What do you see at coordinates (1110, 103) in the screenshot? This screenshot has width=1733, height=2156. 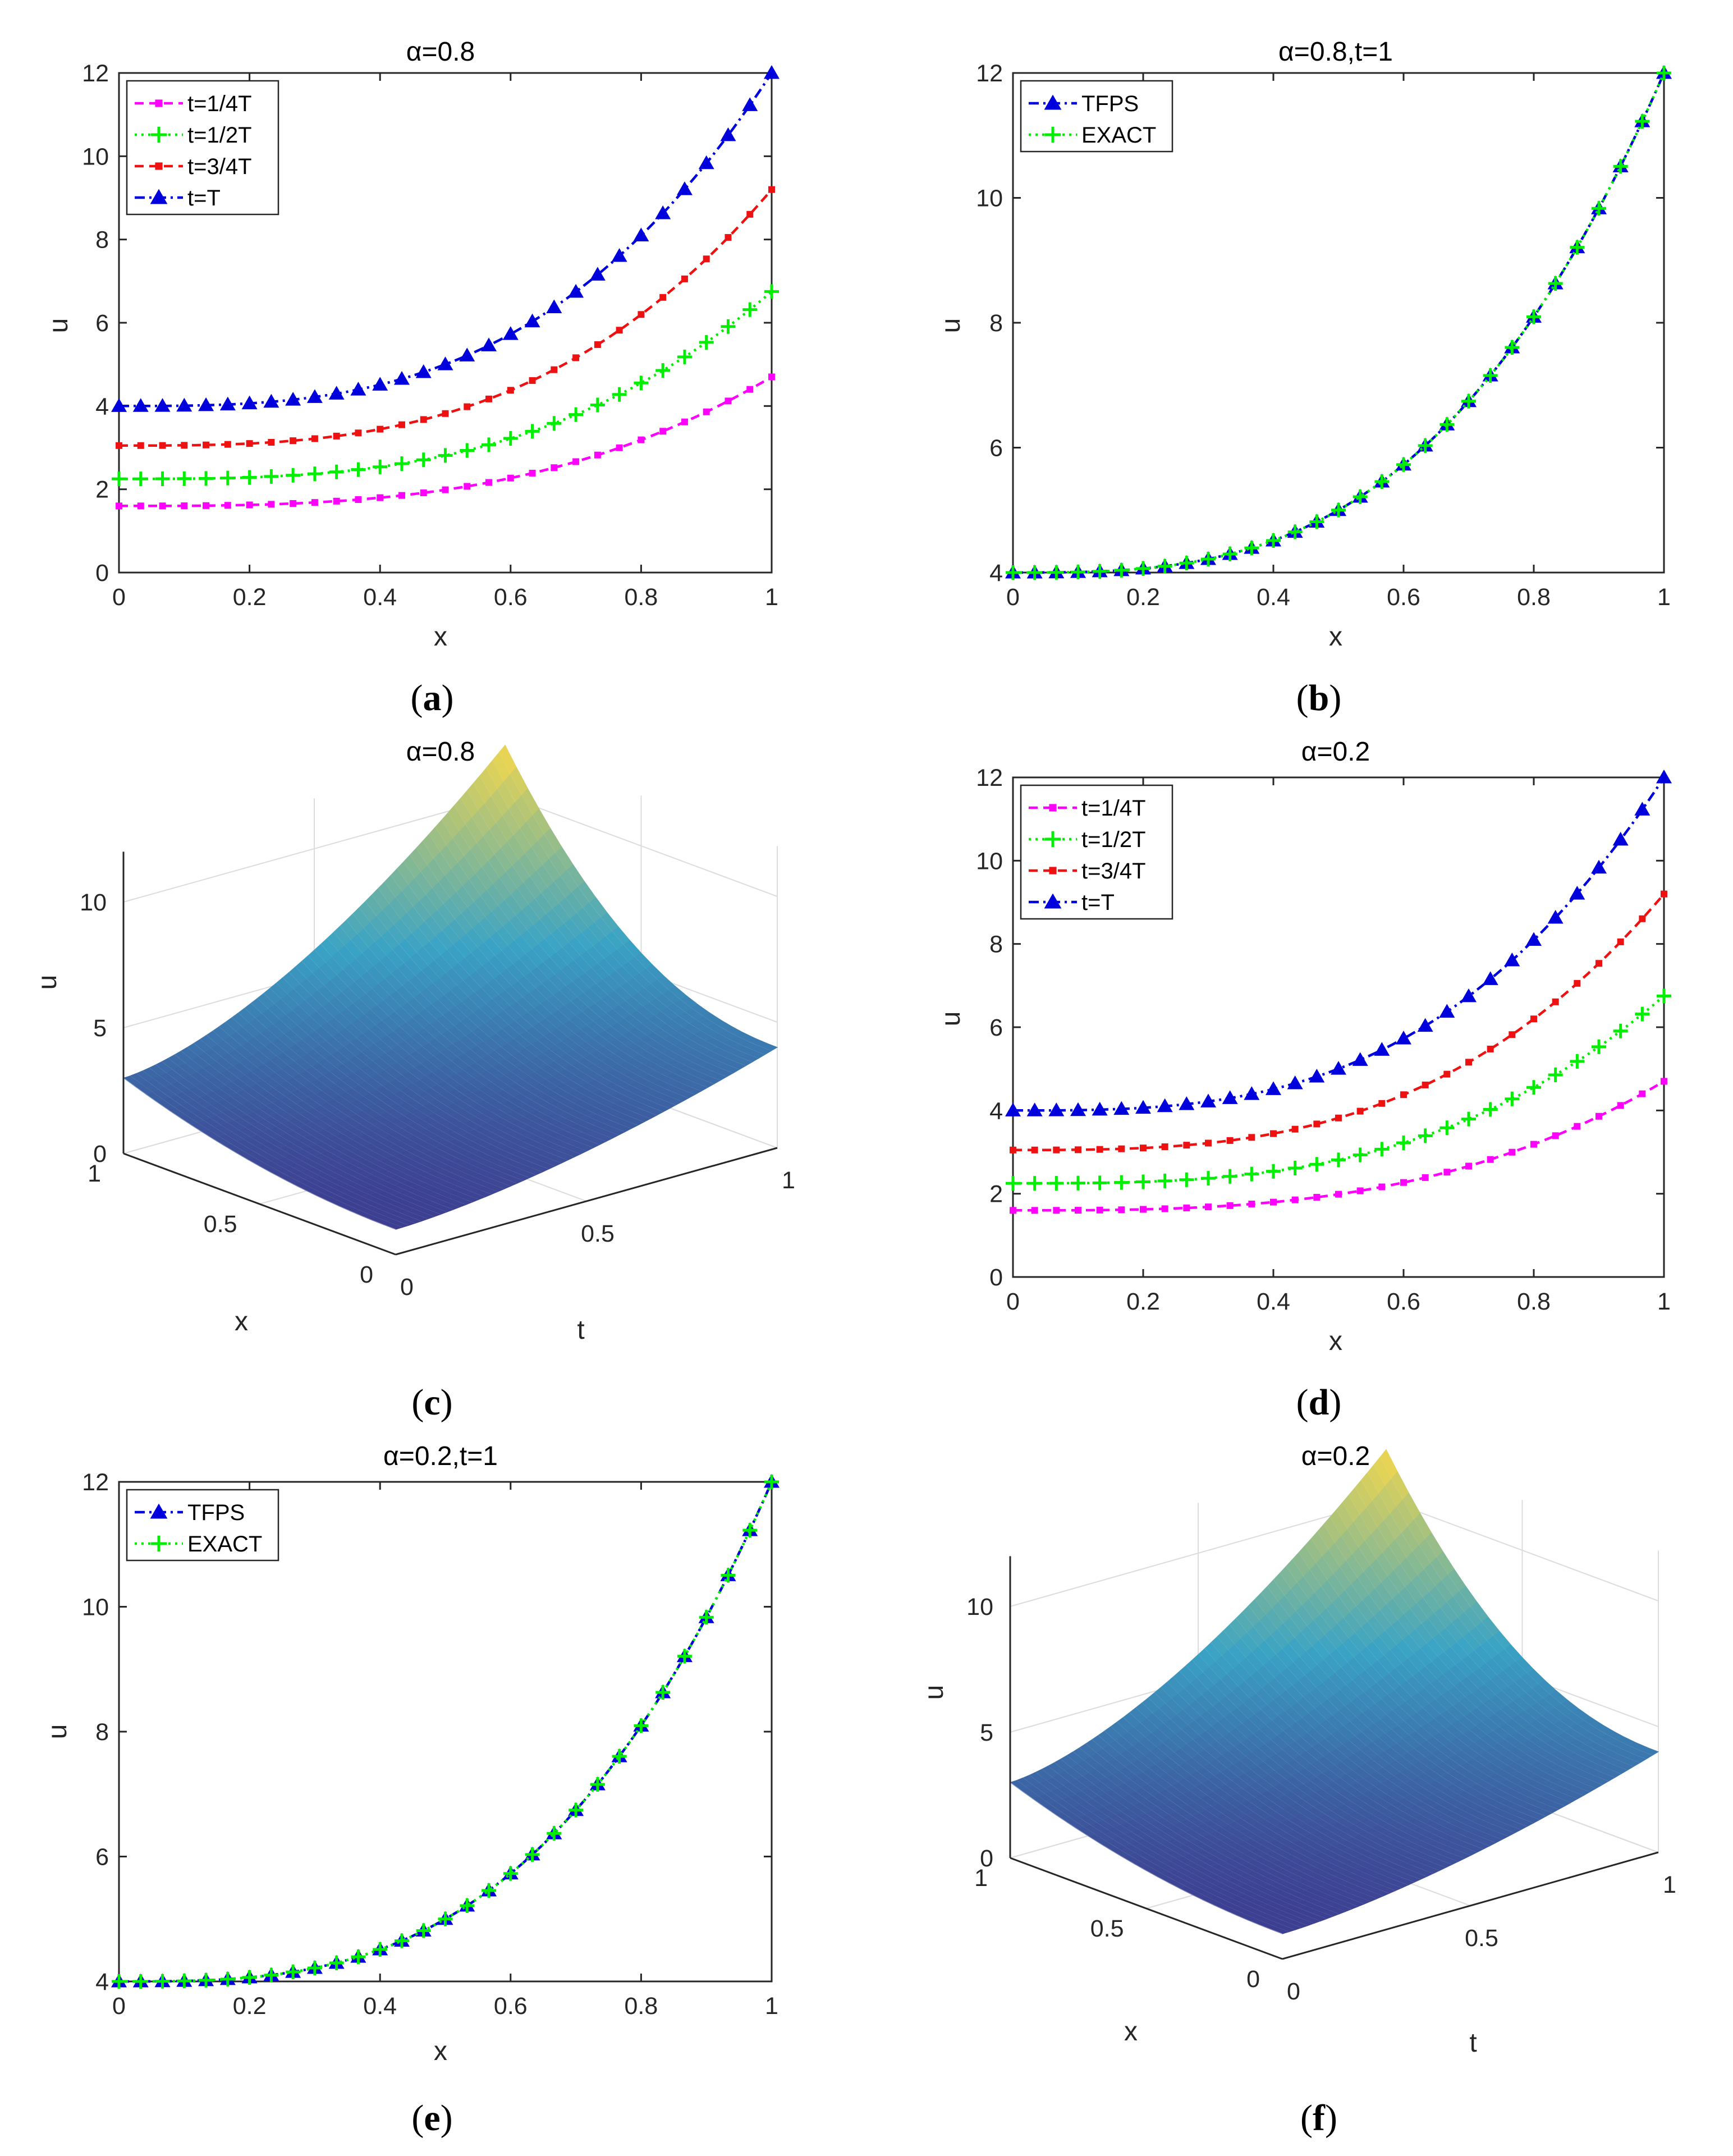 I see `panel-b-legend-label-0: TFPS` at bounding box center [1110, 103].